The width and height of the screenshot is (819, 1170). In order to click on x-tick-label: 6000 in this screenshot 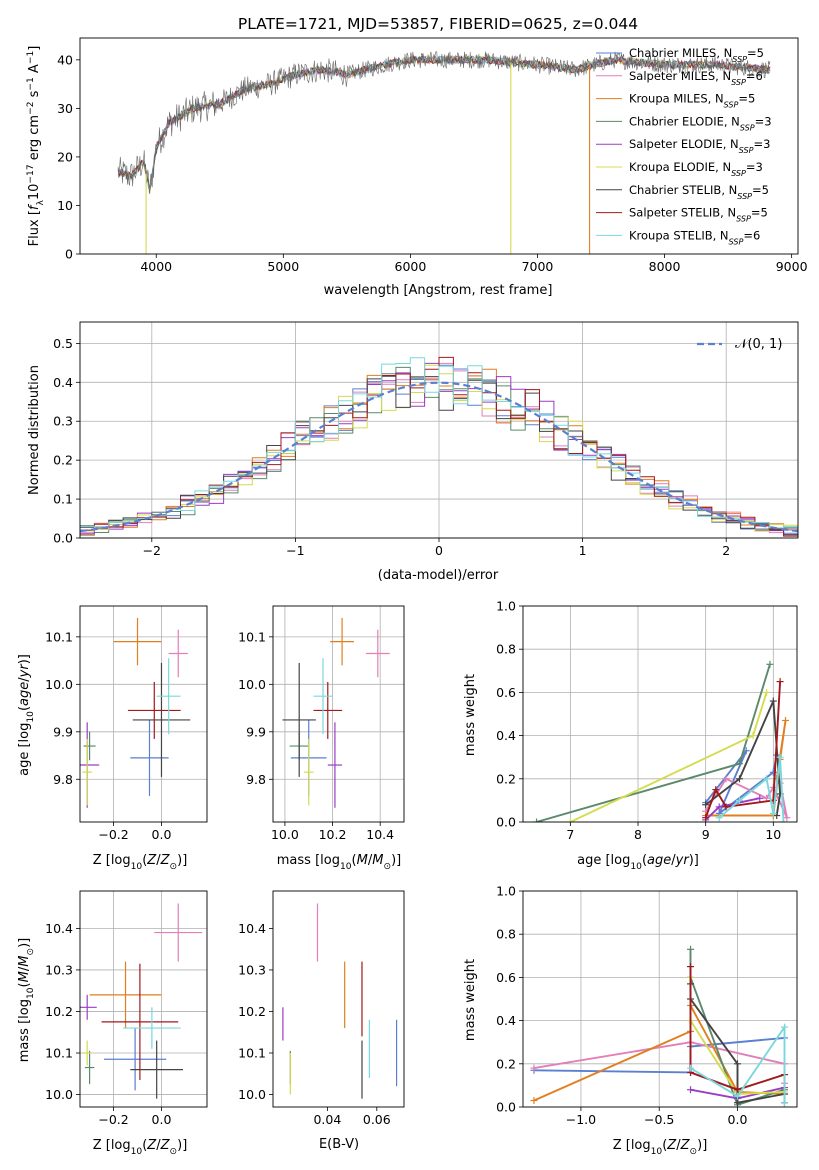, I will do `click(411, 266)`.